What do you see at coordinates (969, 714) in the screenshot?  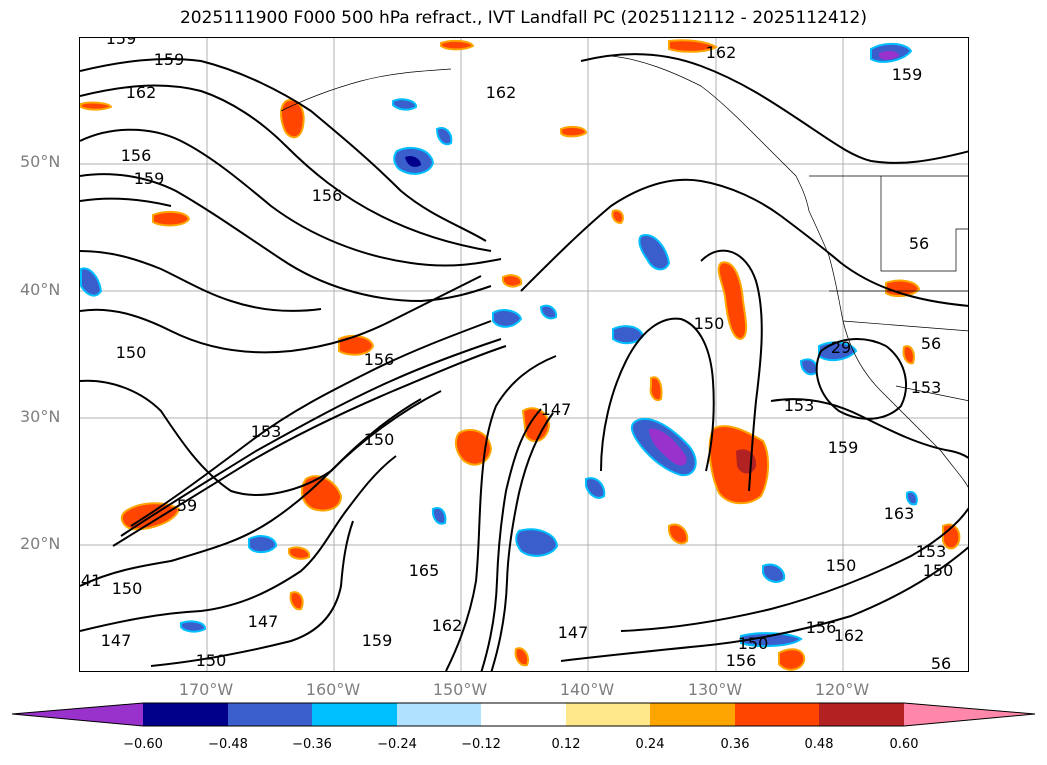 I see `colorbar-extend-high` at bounding box center [969, 714].